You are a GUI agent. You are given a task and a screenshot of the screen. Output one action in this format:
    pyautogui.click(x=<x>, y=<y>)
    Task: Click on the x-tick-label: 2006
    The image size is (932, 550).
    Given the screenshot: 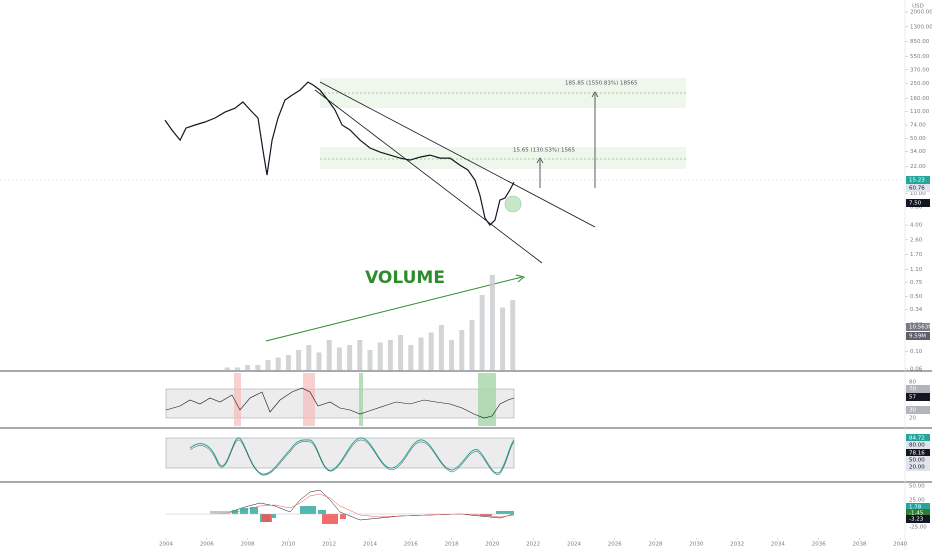 What is the action you would take?
    pyautogui.click(x=207, y=545)
    